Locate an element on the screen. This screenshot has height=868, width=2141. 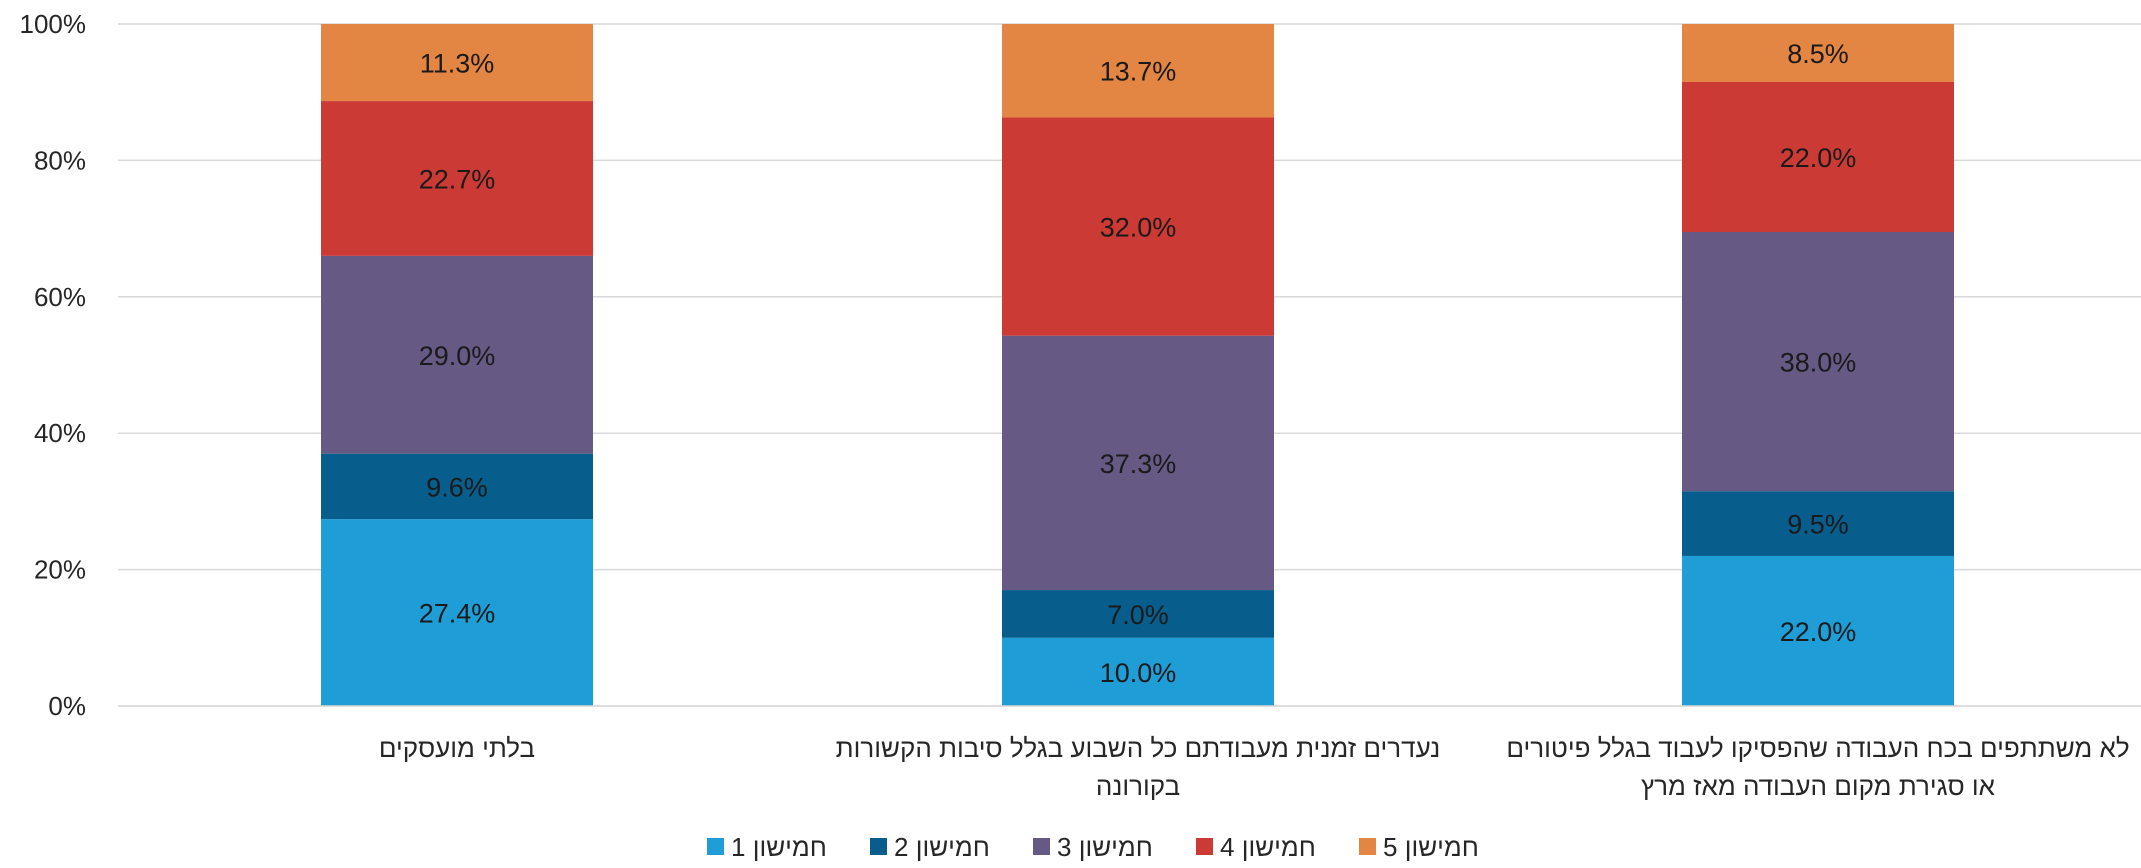
legend-item: חמישון 3 is located at coordinates (1093, 847).